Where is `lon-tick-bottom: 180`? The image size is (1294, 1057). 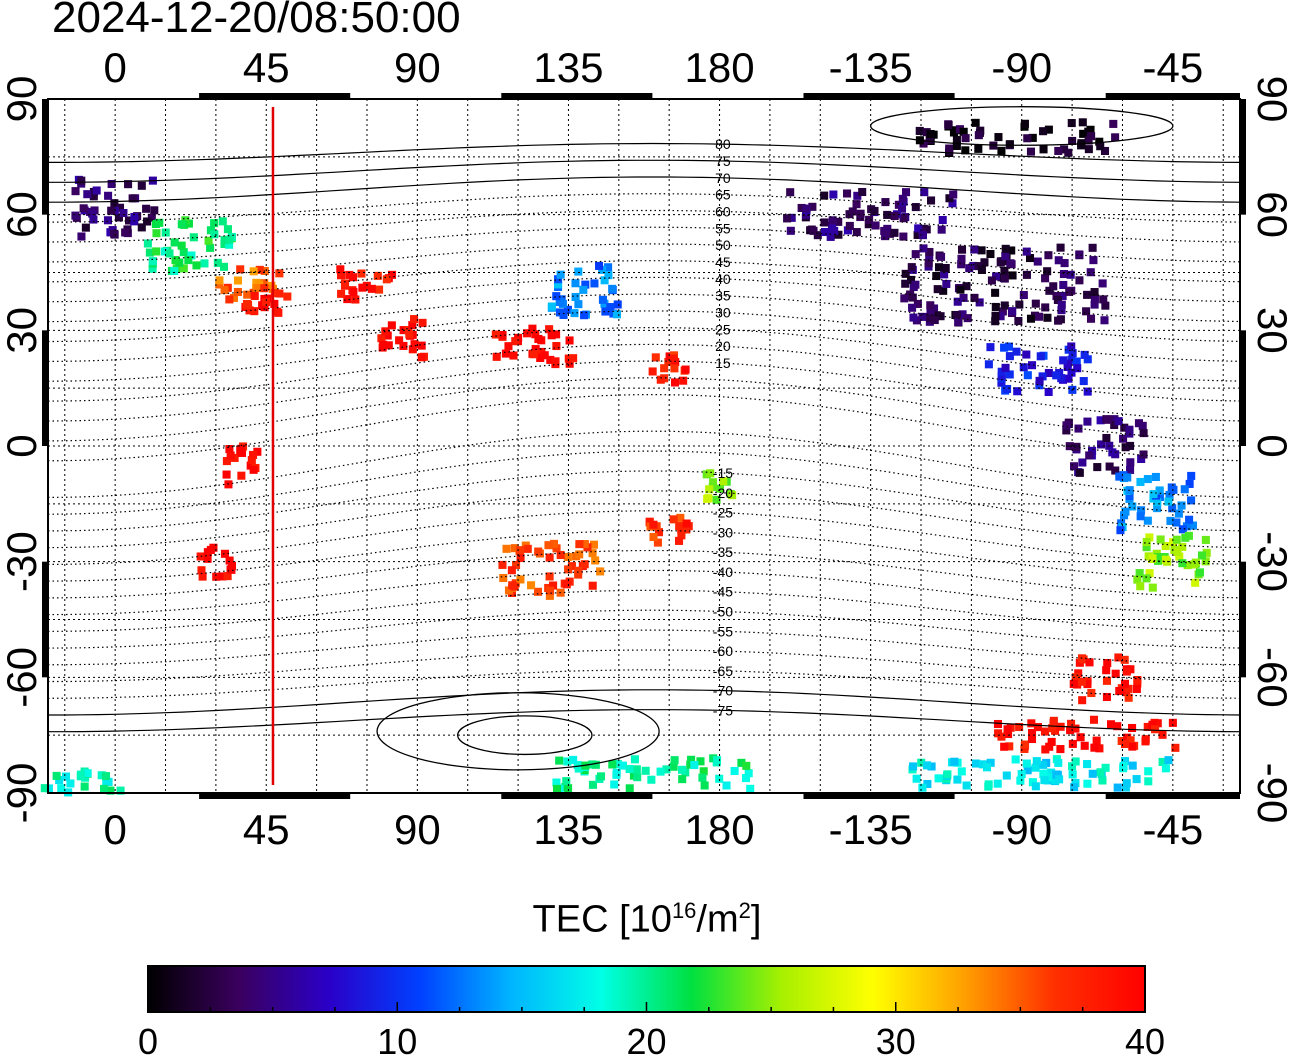
lon-tick-bottom: 180 is located at coordinates (720, 829).